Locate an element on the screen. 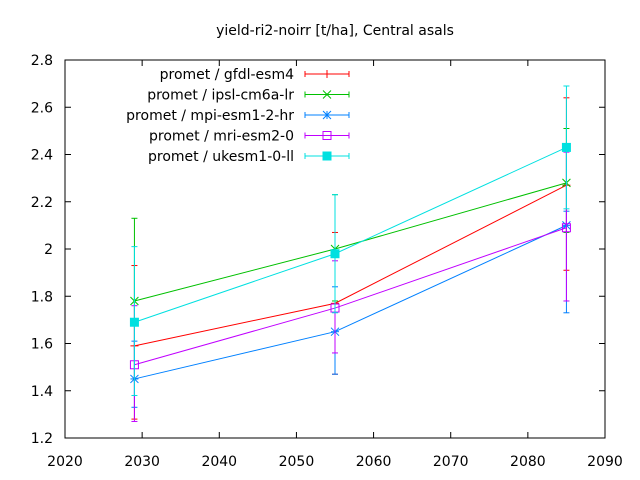 The height and width of the screenshot is (480, 640). legend-label: promet / mpi-esm1-2-hr is located at coordinates (210, 116).